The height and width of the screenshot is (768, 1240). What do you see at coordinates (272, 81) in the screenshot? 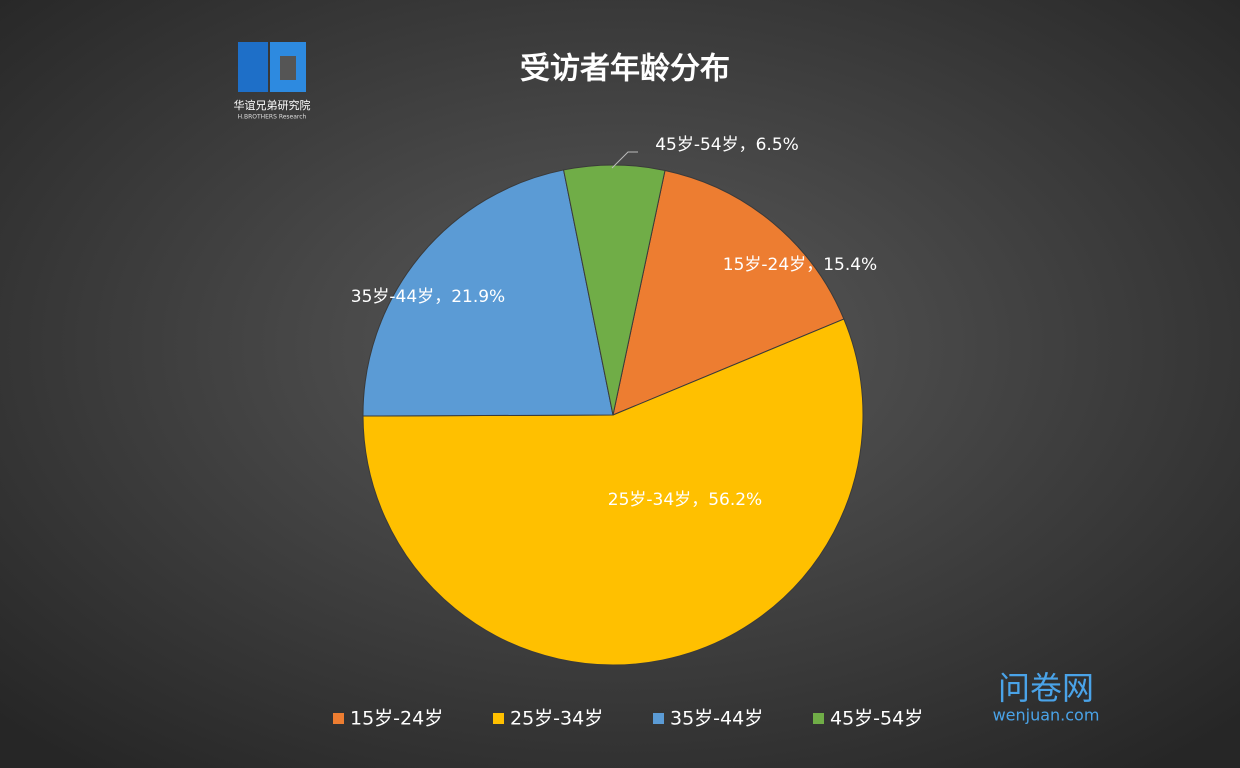
I see `logo: 华谊兄弟研究院 H.BROTHERS Research` at bounding box center [272, 81].